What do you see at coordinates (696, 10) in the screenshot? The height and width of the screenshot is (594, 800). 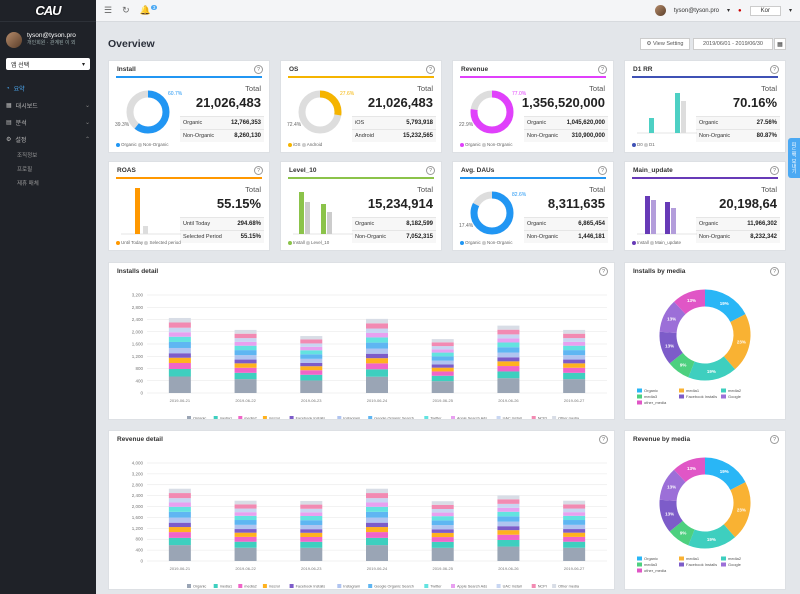 I see `topbar-user: tyson@tyson.pro` at bounding box center [696, 10].